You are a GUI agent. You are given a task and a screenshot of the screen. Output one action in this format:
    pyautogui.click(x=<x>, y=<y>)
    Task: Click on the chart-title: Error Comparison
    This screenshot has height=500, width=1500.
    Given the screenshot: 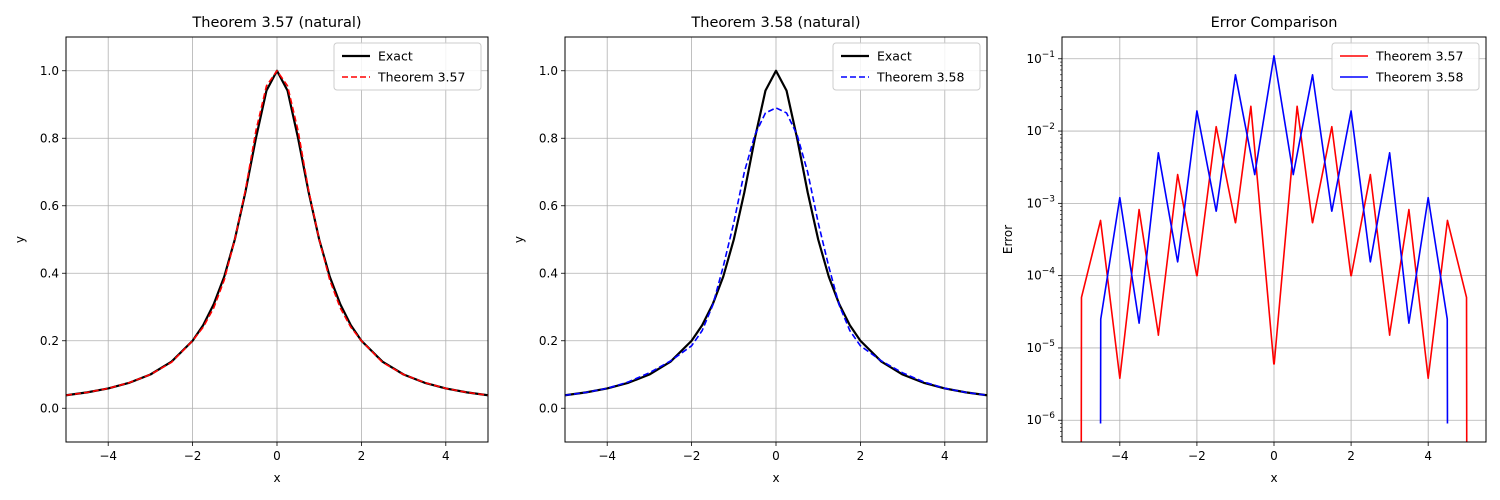 What is the action you would take?
    pyautogui.click(x=1274, y=23)
    